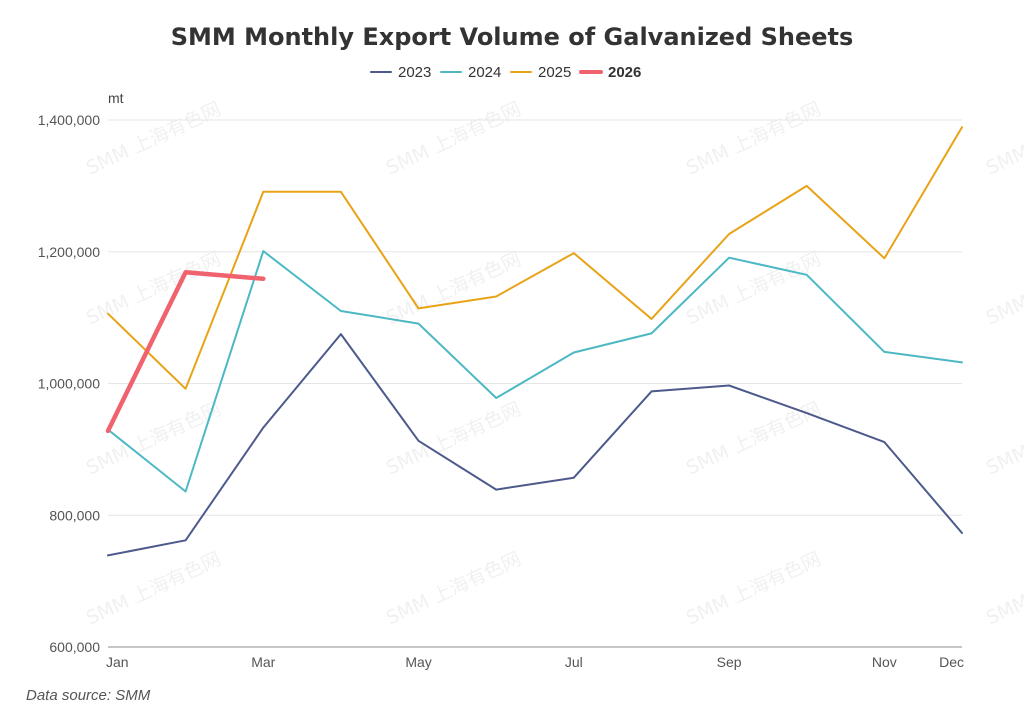 The image size is (1024, 722). Describe the element at coordinates (263, 662) in the screenshot. I see `x-tick-label: Mar` at that location.